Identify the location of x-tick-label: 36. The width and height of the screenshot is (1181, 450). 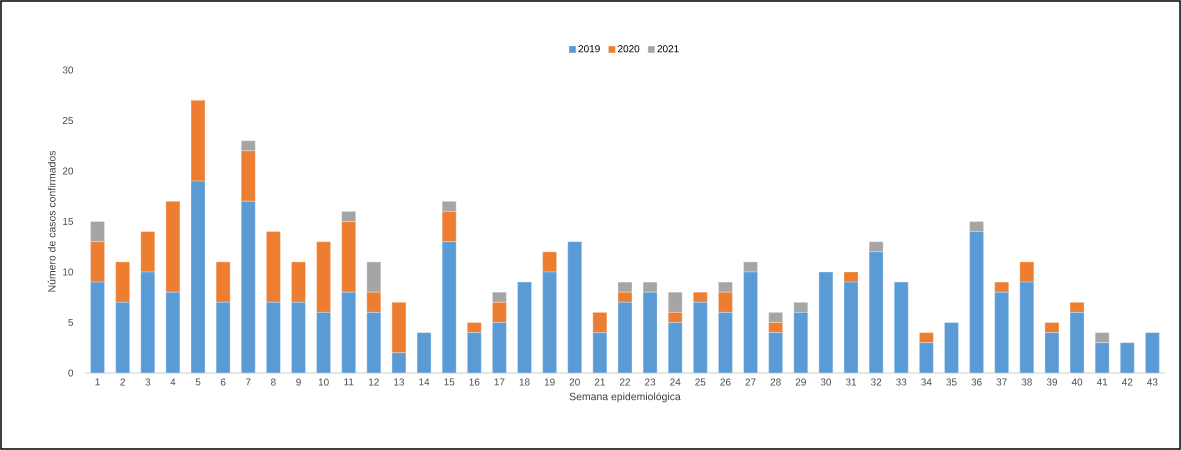
(976, 382).